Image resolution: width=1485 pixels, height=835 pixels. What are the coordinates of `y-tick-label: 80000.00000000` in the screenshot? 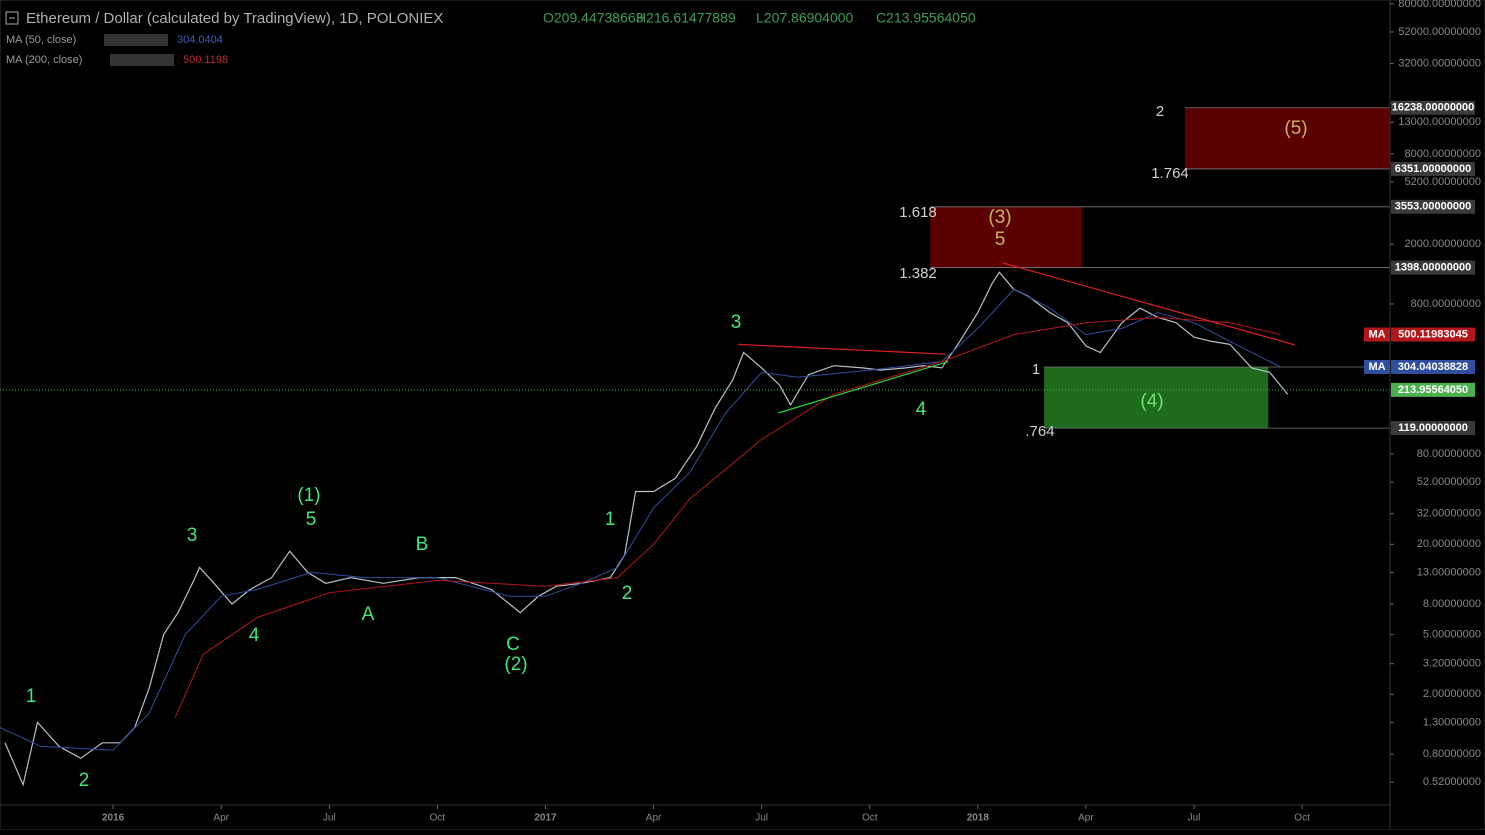 It's located at (1439, 5).